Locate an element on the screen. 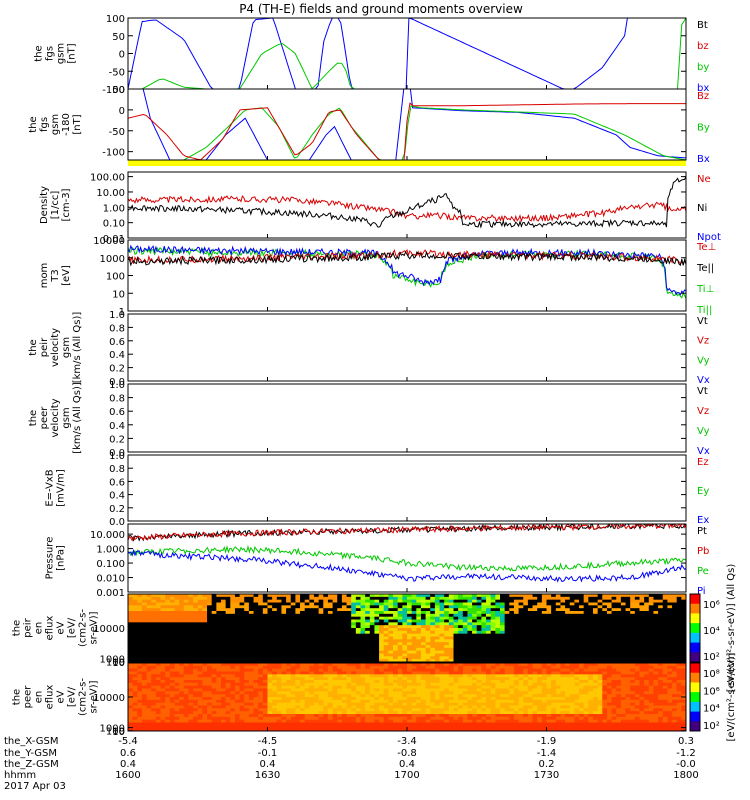 Image resolution: width=750 pixels, height=800 pixels. y-axis-label-line: fgs is located at coordinates (50, 53).